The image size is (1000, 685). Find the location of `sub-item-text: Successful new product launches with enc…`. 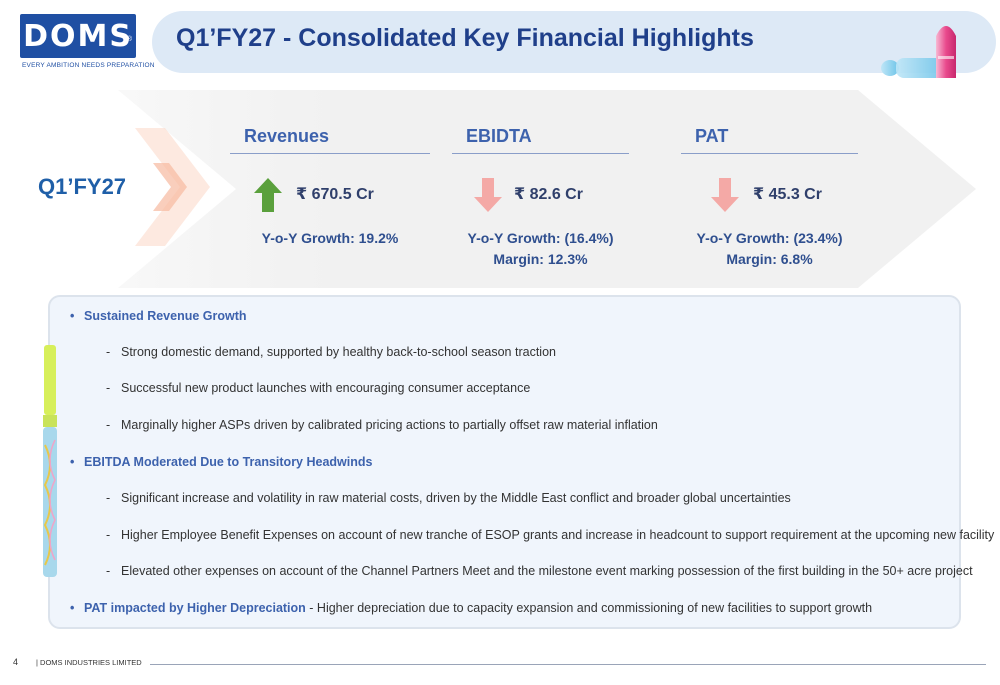

sub-item-text: Successful new product launches with enc… is located at coordinates (326, 388).